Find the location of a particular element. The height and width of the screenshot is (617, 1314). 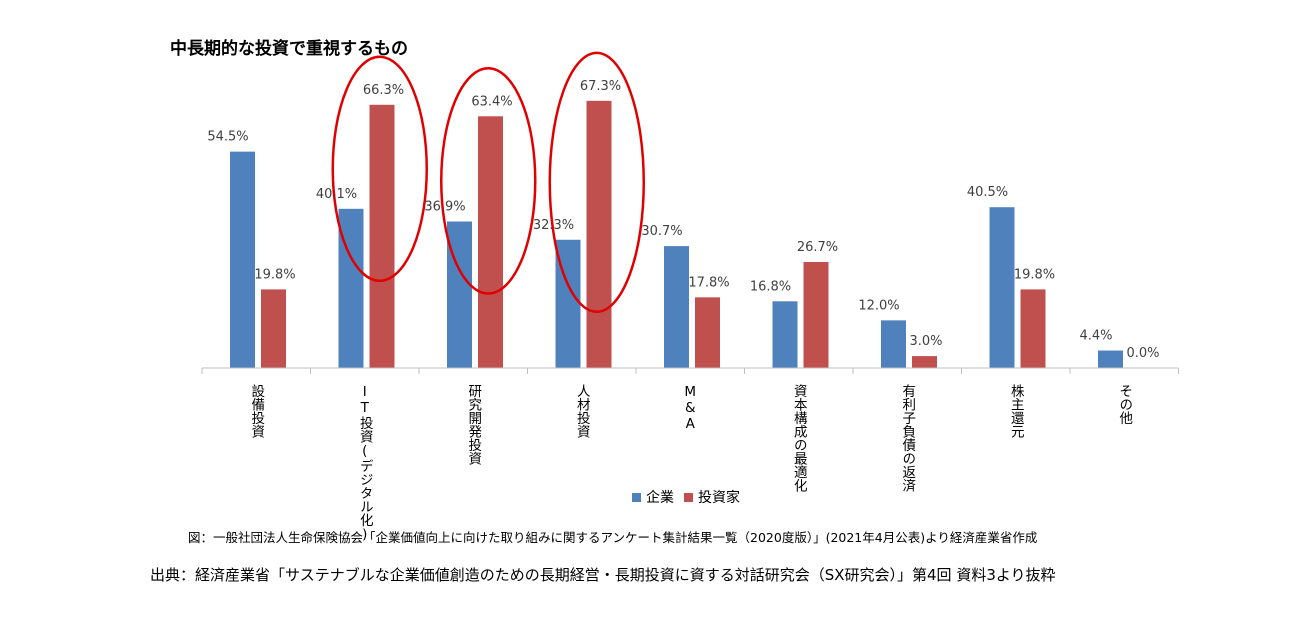

data-label: 4.4% is located at coordinates (1095, 336).